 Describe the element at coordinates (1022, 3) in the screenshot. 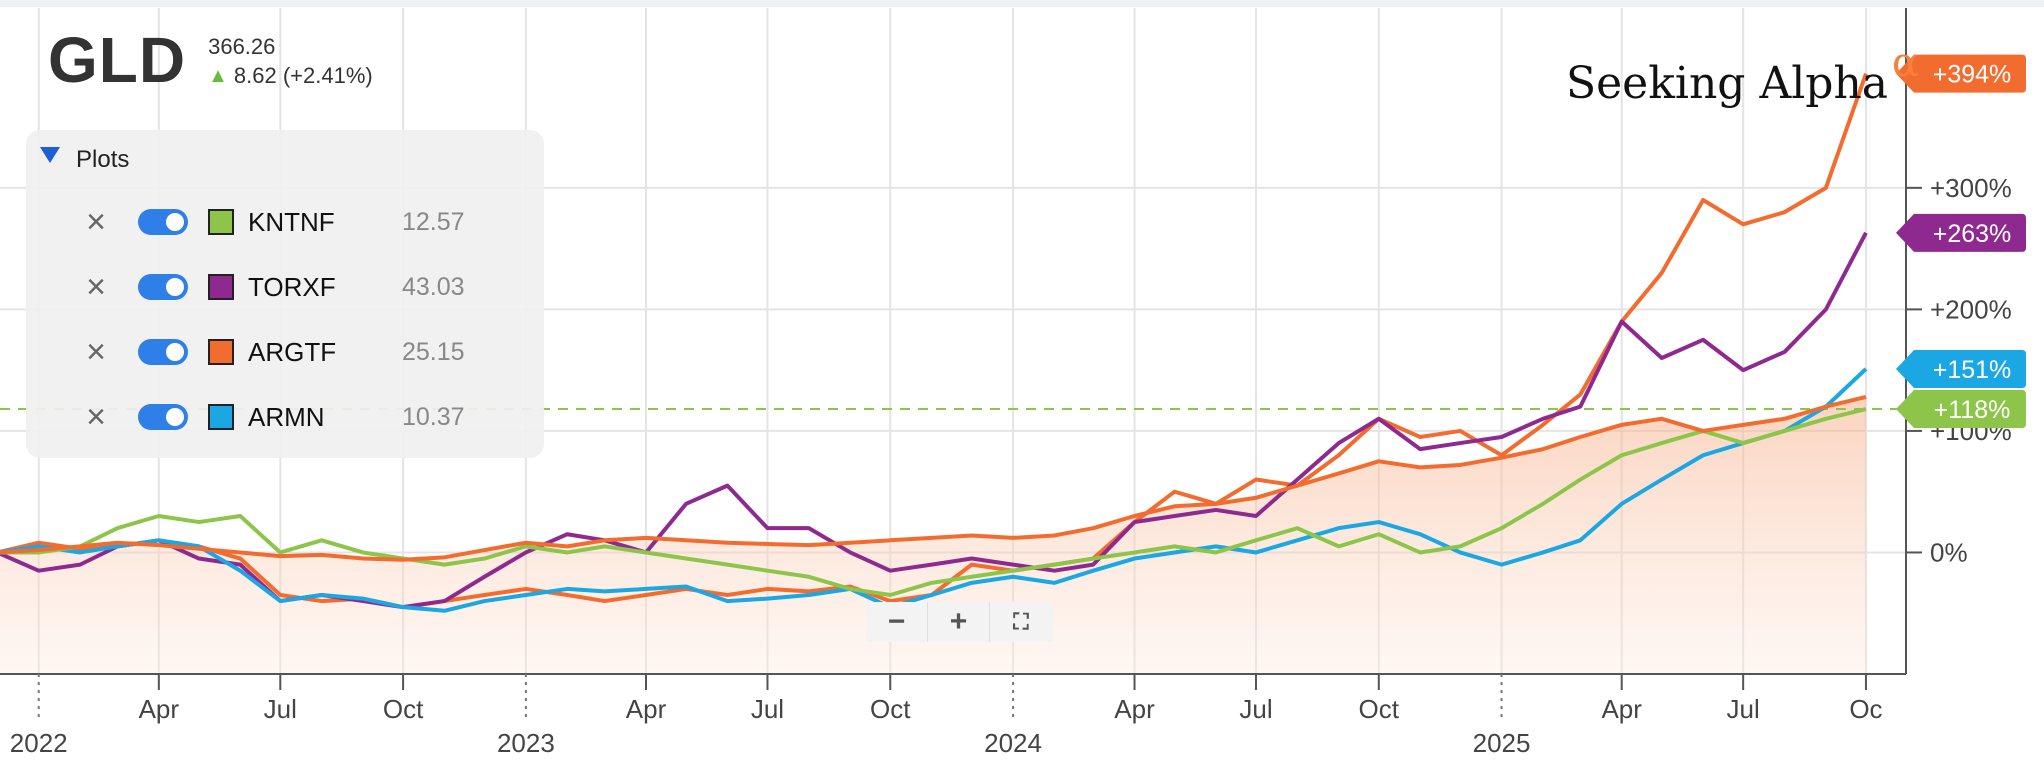

I see `top-band` at that location.